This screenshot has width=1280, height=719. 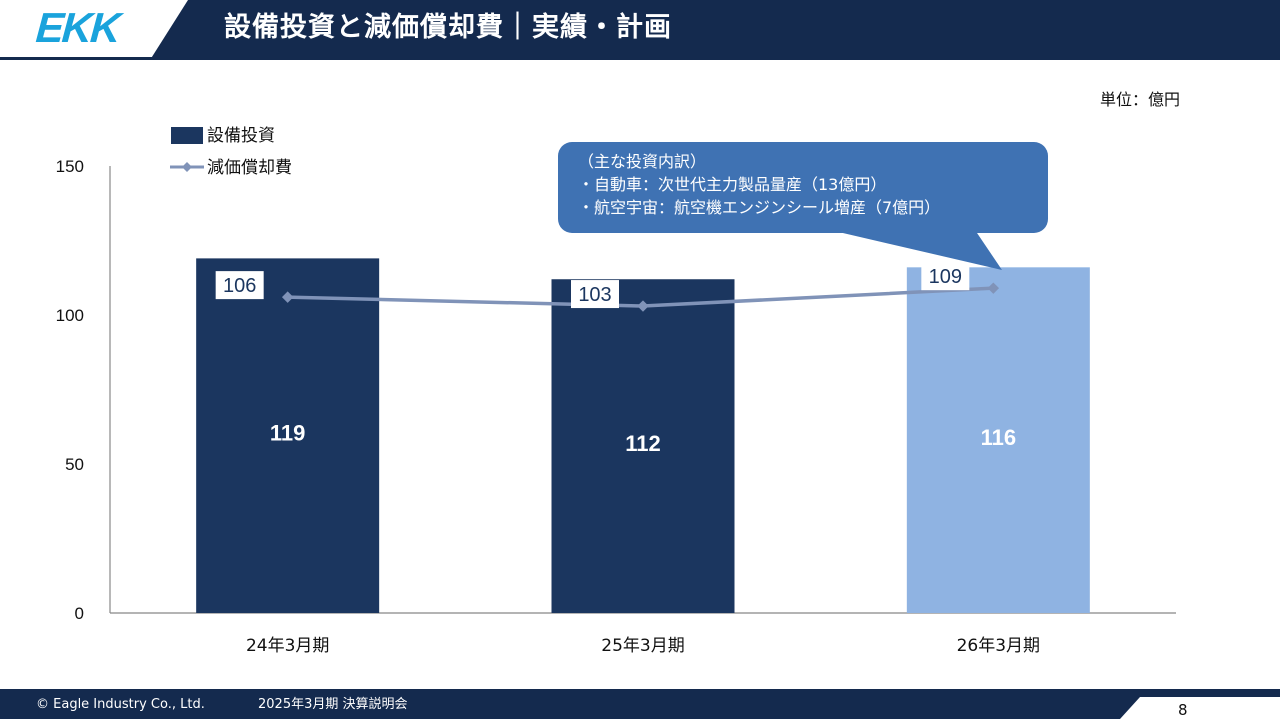 What do you see at coordinates (732, 184) in the screenshot?
I see `callout-line-automotive: ・自動車：次世代主力製品量産（13億円）` at bounding box center [732, 184].